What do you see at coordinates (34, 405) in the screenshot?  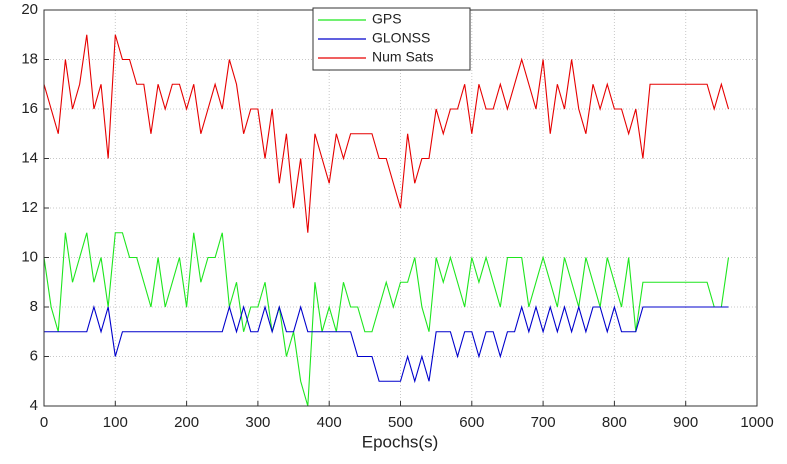 I see `y-tick-label: 4` at bounding box center [34, 405].